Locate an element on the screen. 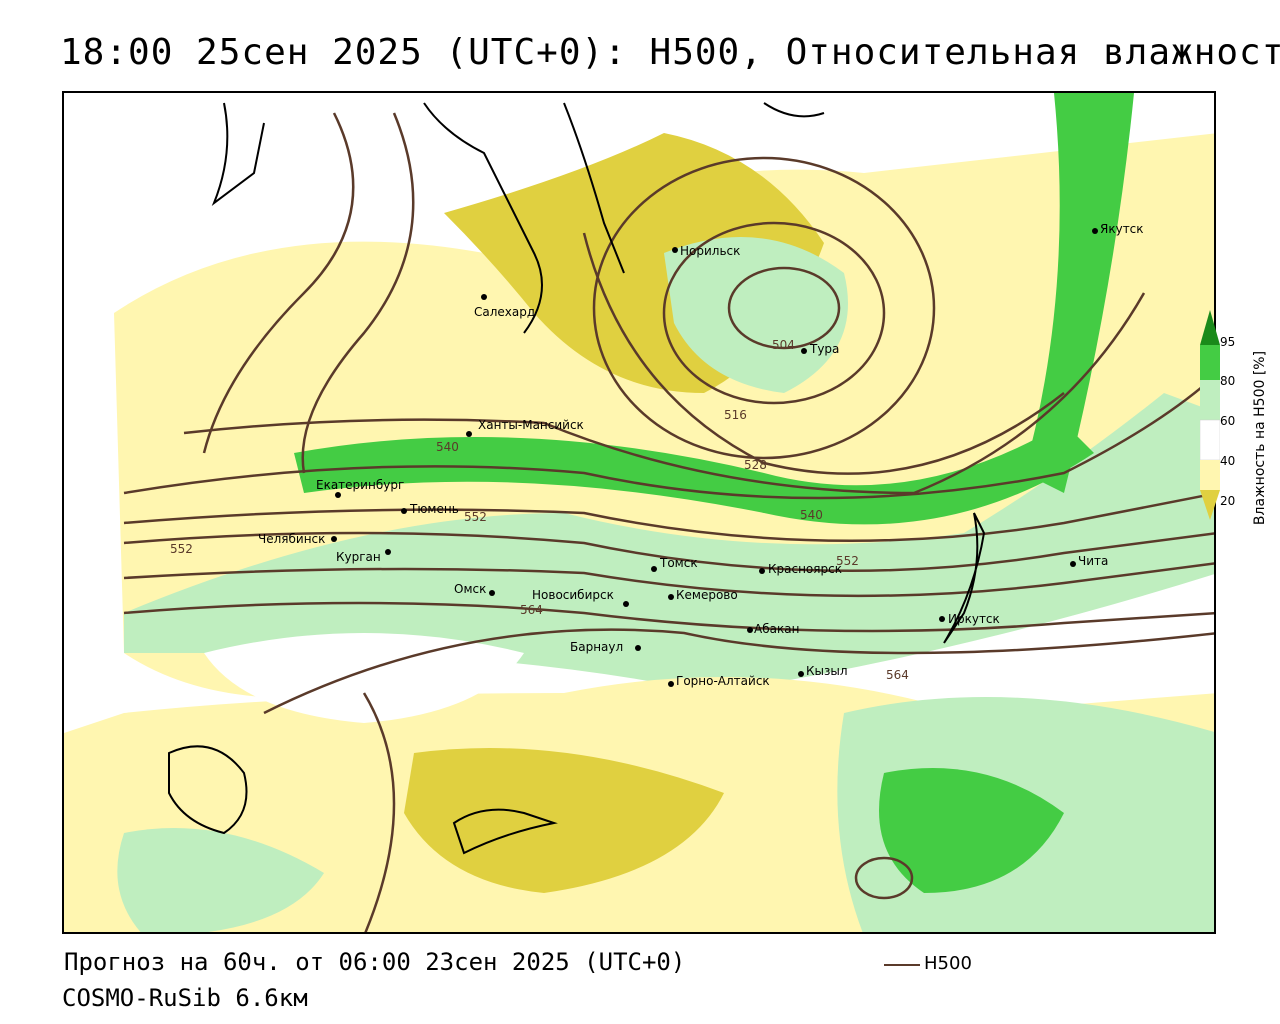 This screenshot has width=1280, height=1024. model-name: COSMO-RuSib 6.6км is located at coordinates (185, 998).